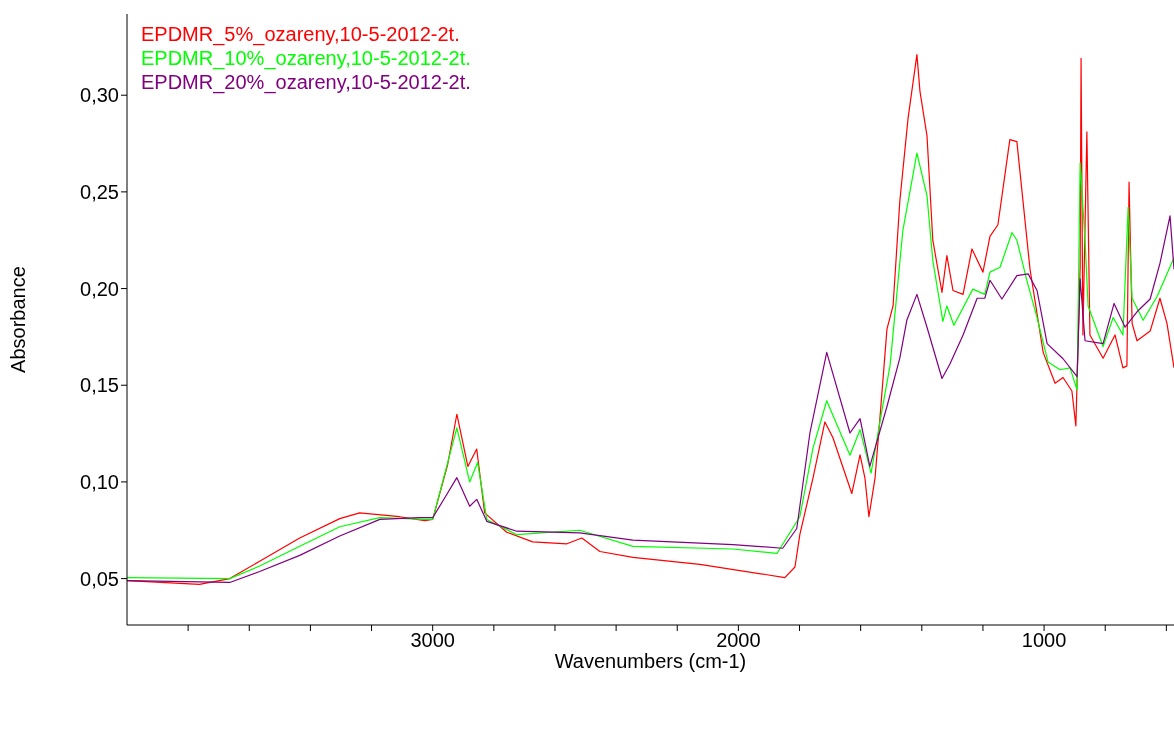 The width and height of the screenshot is (1174, 740). I want to click on y-tick-label: 0,15, so click(99, 385).